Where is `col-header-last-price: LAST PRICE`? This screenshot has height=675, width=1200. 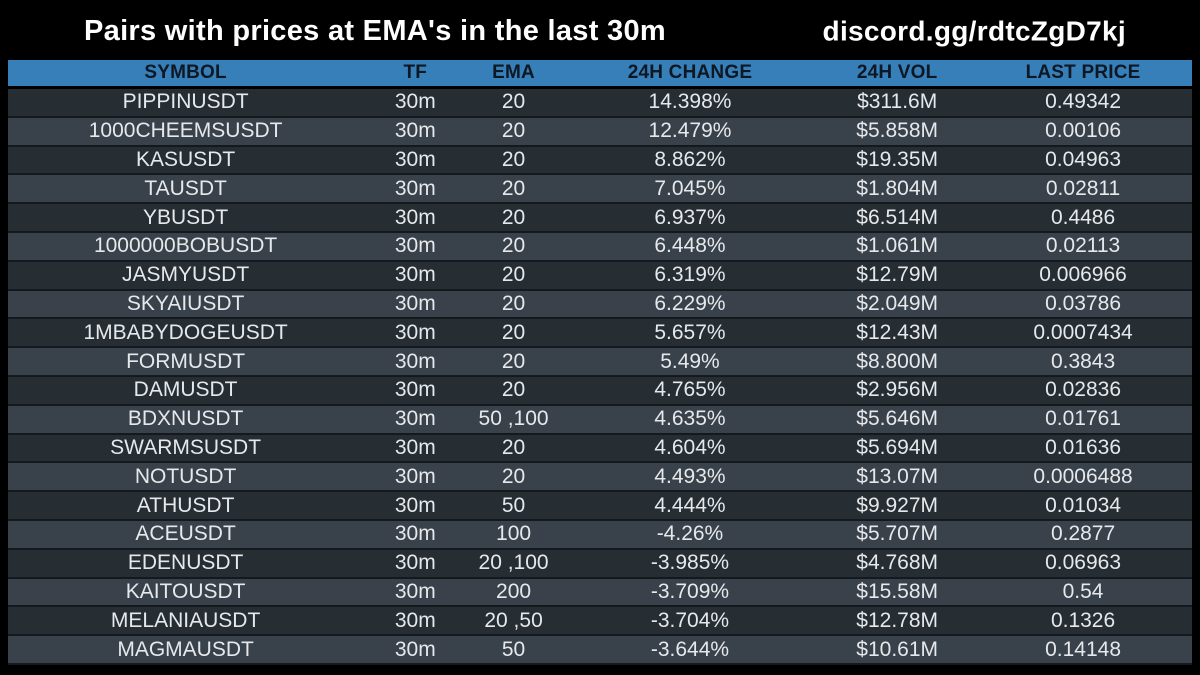
col-header-last-price: LAST PRICE is located at coordinates (1083, 74).